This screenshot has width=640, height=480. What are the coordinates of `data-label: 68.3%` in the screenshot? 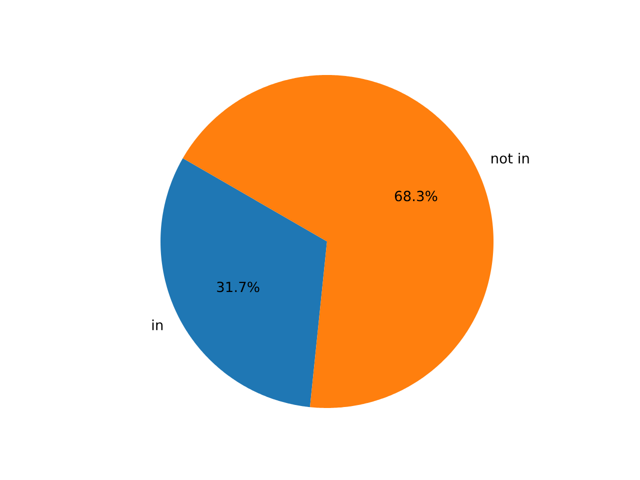 It's located at (416, 196).